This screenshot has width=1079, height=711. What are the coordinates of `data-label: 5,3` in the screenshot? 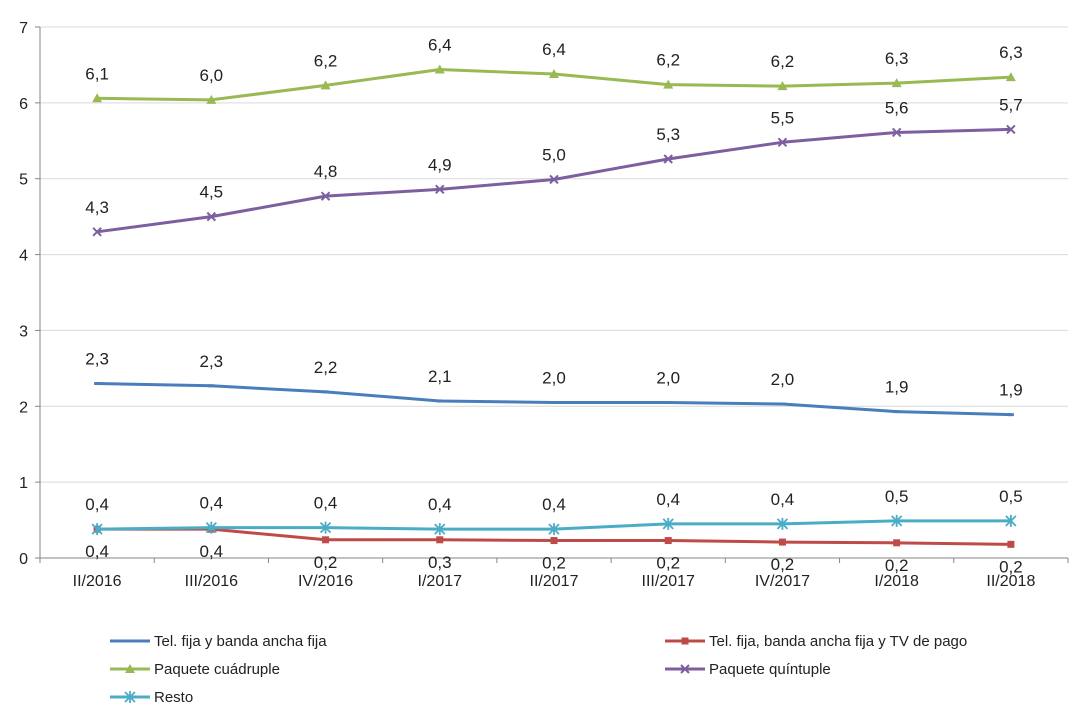 It's located at (668, 134).